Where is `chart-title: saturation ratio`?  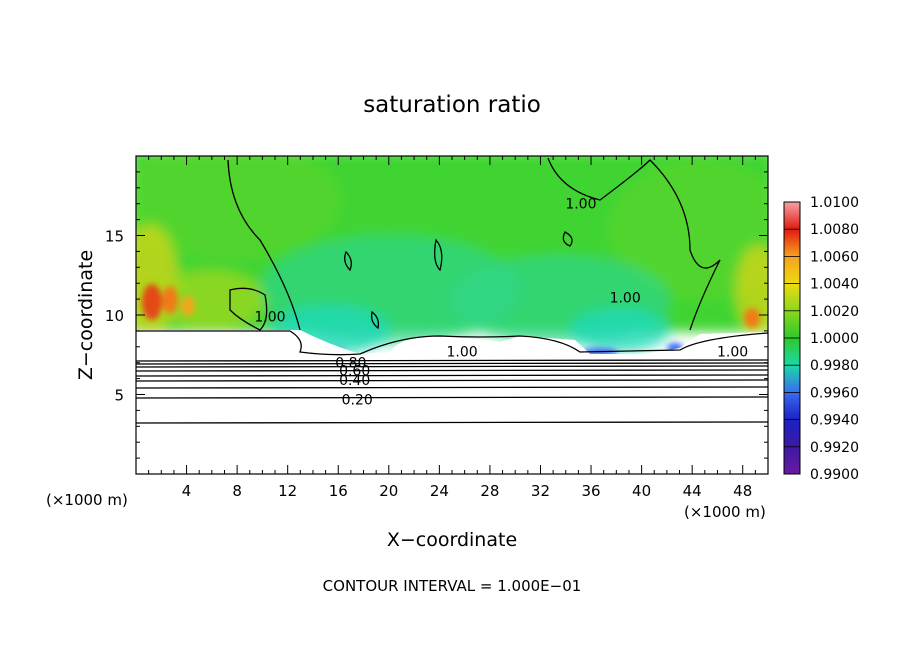 chart-title: saturation ratio is located at coordinates (452, 105).